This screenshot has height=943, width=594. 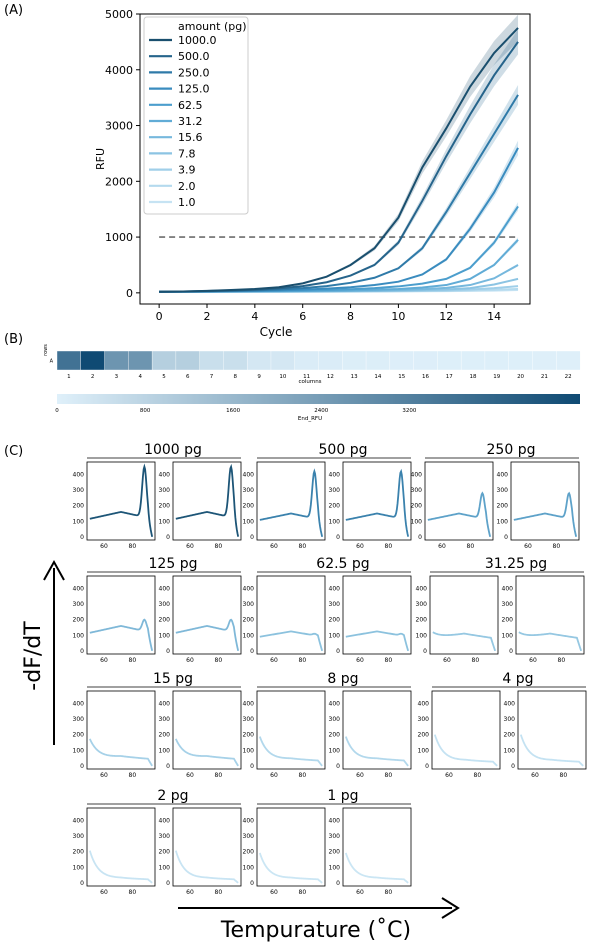 What do you see at coordinates (194, 89) in the screenshot?
I see `legend-item-label: 125.0` at bounding box center [194, 89].